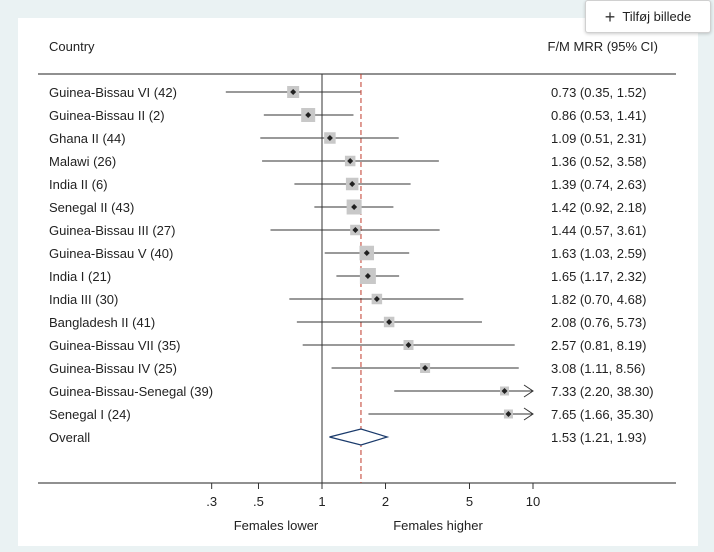  What do you see at coordinates (90, 414) in the screenshot?
I see `study-label: Senegal I (24)` at bounding box center [90, 414].